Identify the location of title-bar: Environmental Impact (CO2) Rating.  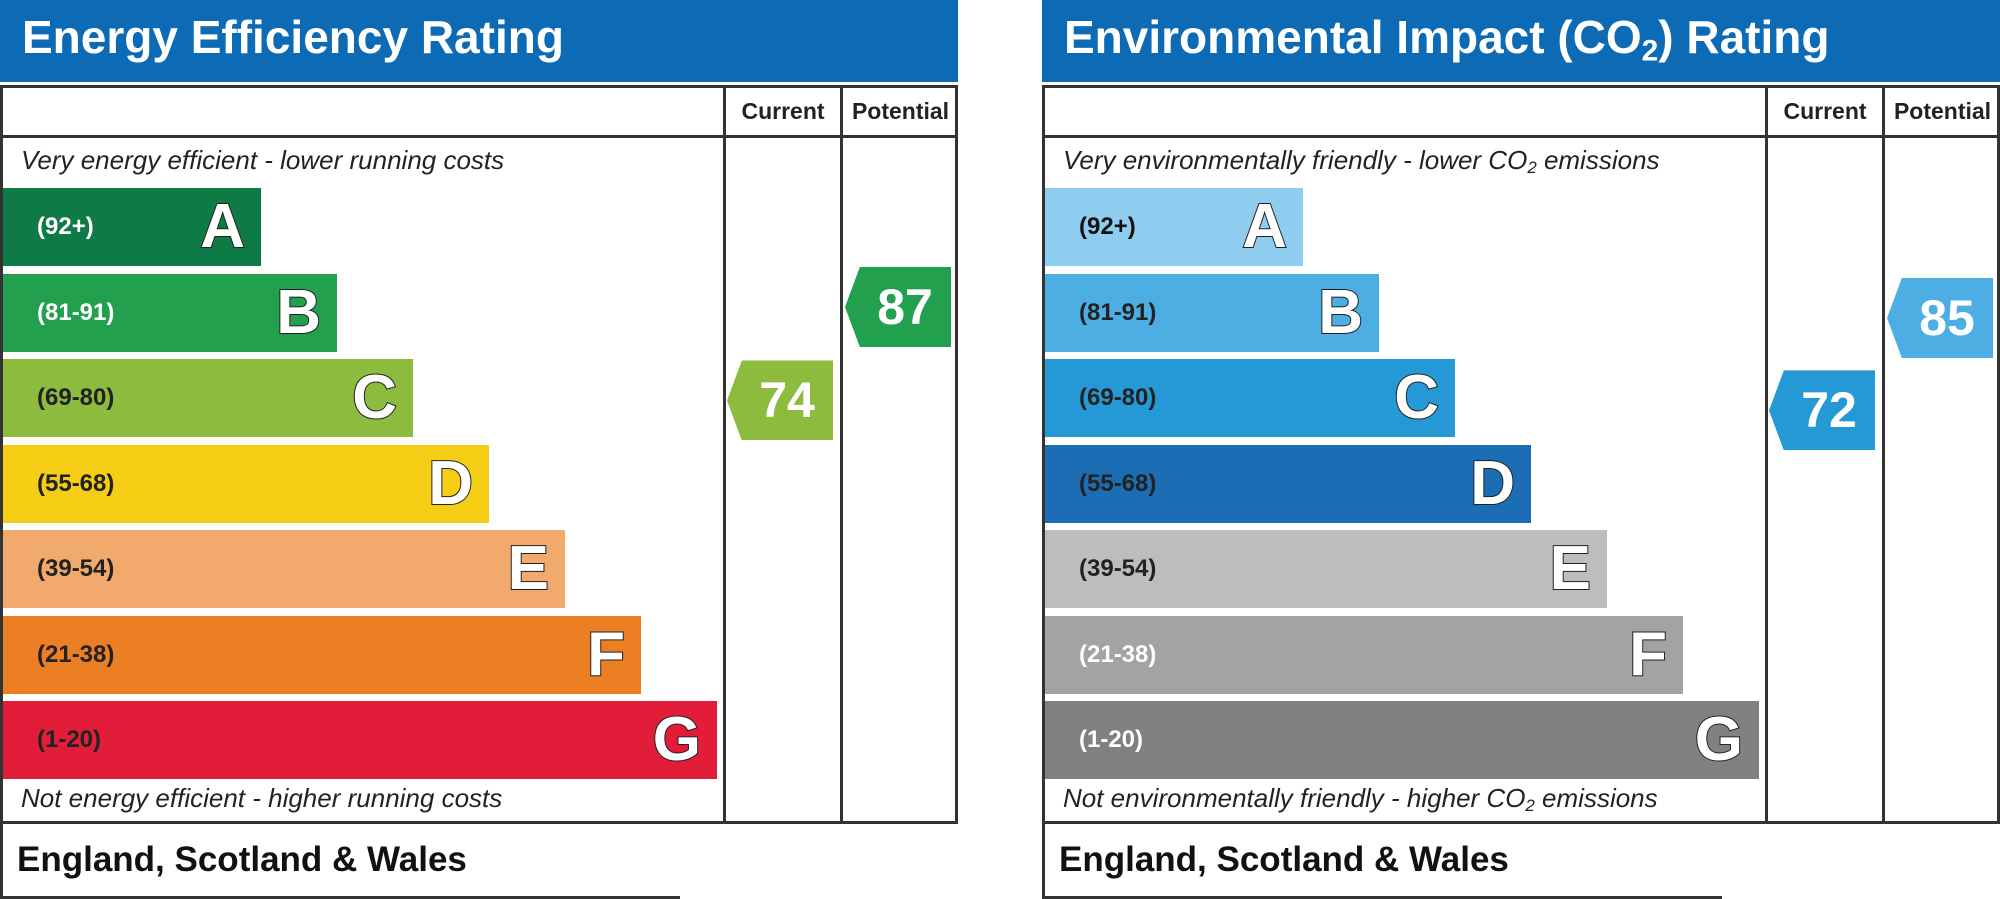
(1521, 41).